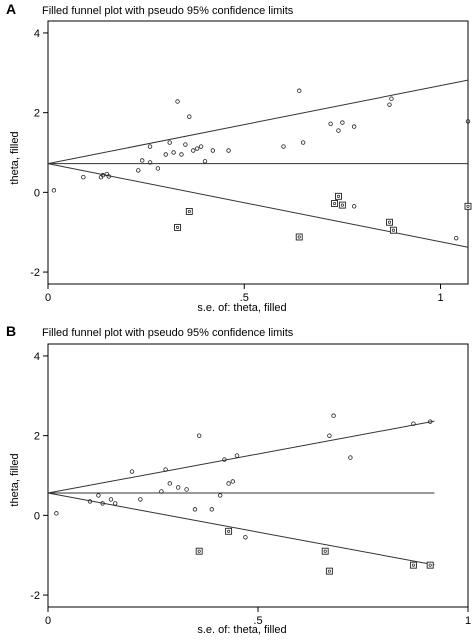  I want to click on panel-b-y-axis-label: theta, filled, so click(15, 479).